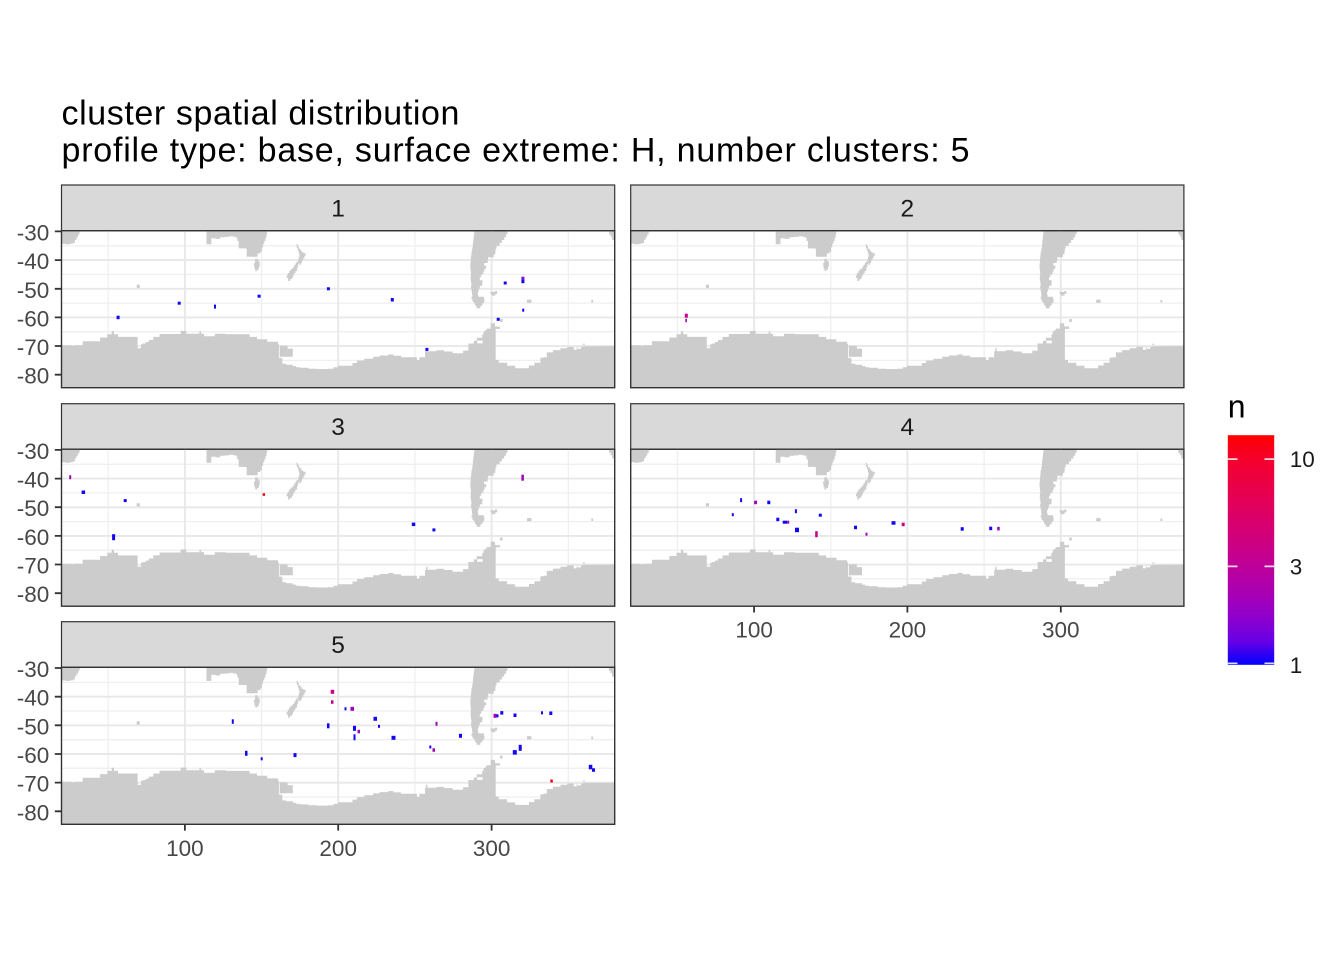  I want to click on svg-text: 5, so click(338, 645).